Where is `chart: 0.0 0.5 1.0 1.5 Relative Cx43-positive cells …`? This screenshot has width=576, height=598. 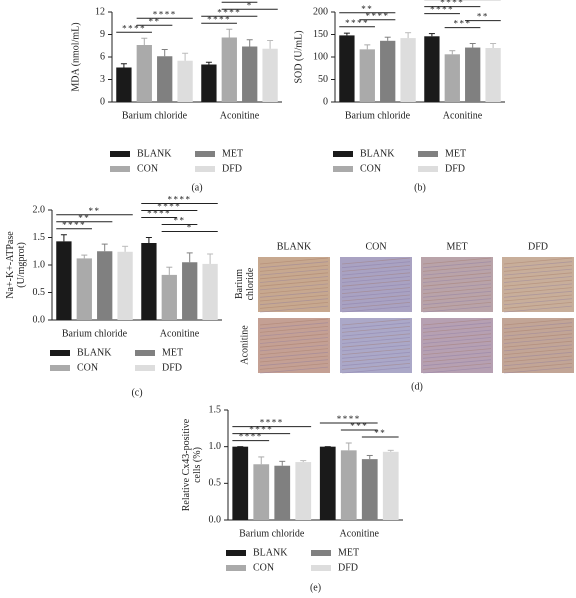
chart: 0.0 0.5 1.0 1.5 Relative Cx43-positive cells … is located at coordinates (292, 498).